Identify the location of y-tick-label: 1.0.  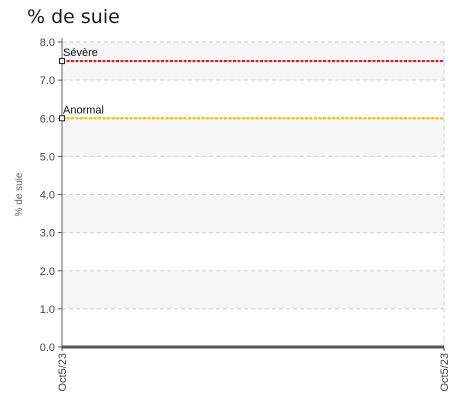
(47, 310).